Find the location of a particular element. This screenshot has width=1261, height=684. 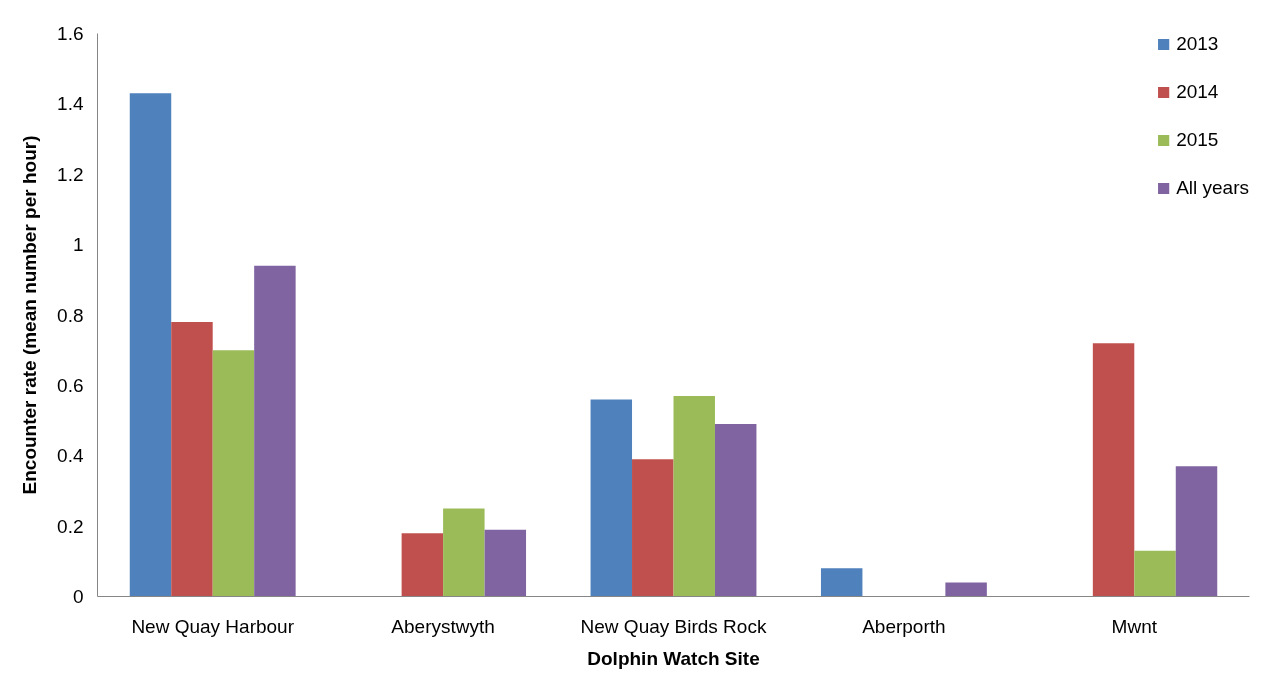

y-tick-label: 1.2 is located at coordinates (70, 174).